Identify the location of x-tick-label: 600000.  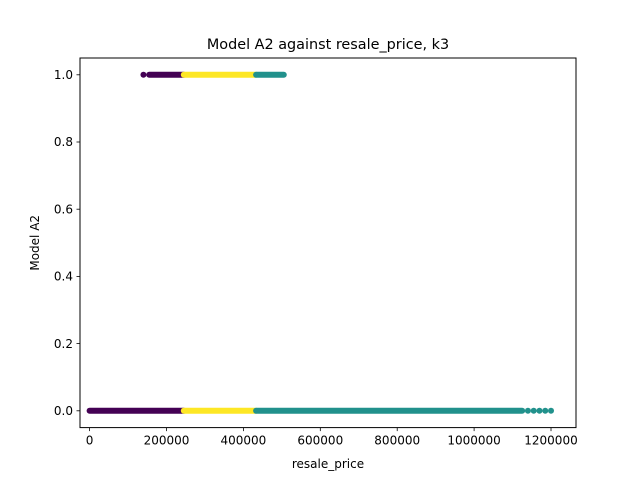
(320, 441).